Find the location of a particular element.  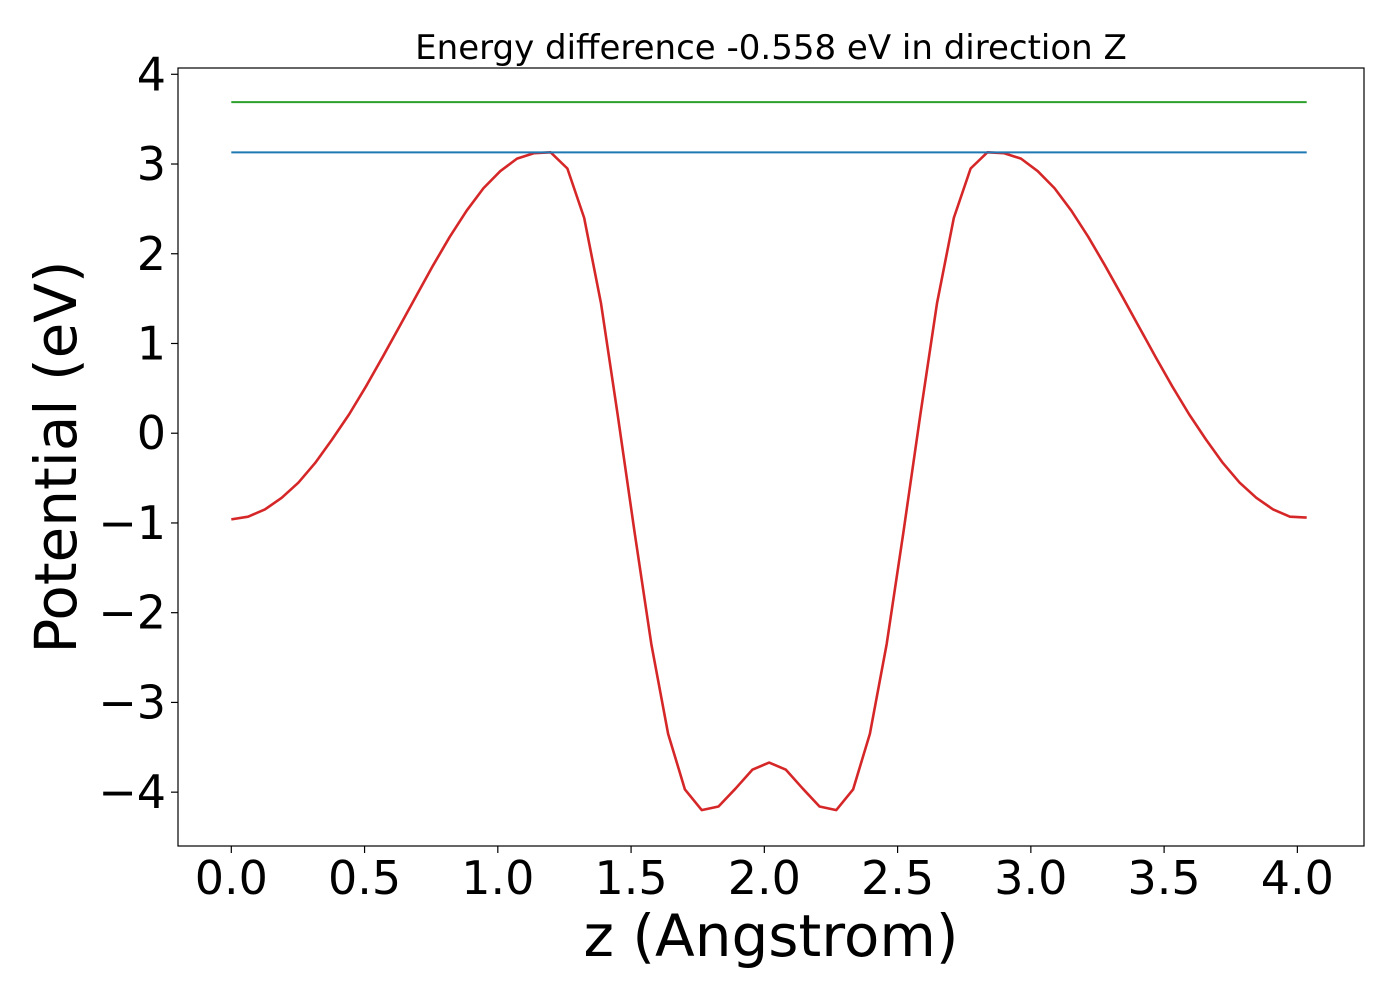

x-tick-label: 0.0 is located at coordinates (231, 878).